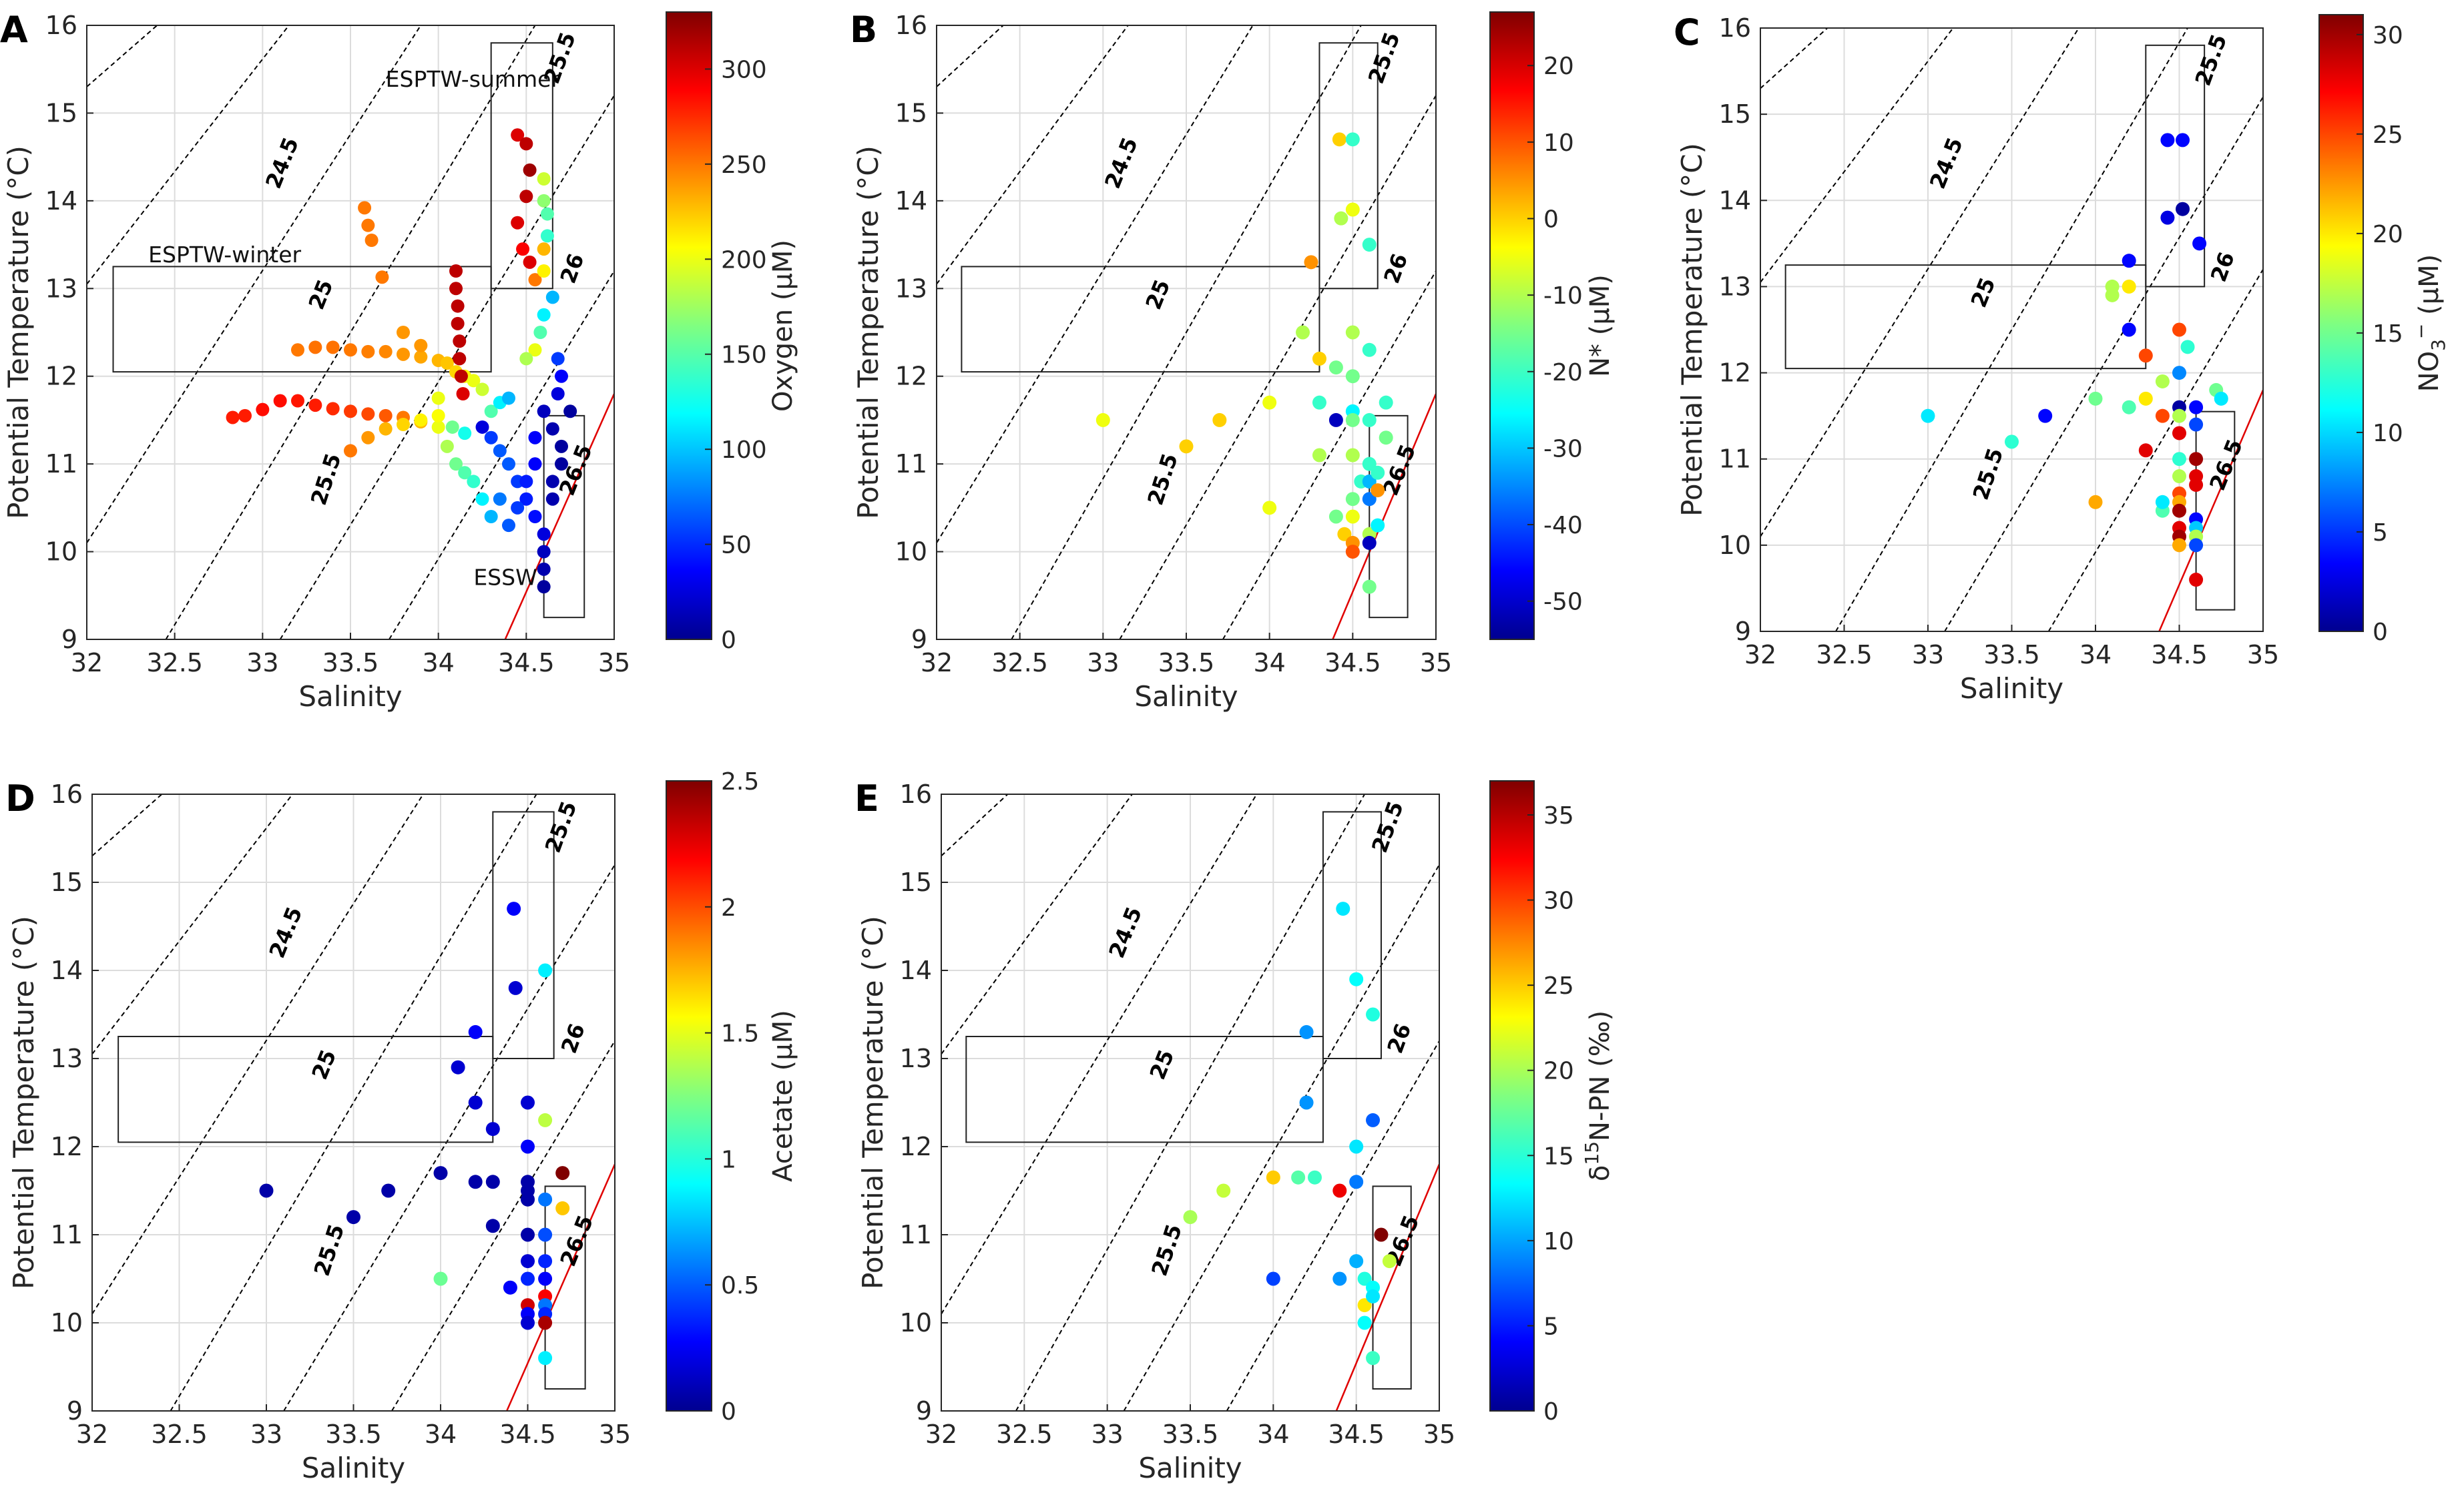 This screenshot has height=1489, width=2464. Describe the element at coordinates (911, 464) in the screenshot. I see `y-tick-label: 11` at that location.